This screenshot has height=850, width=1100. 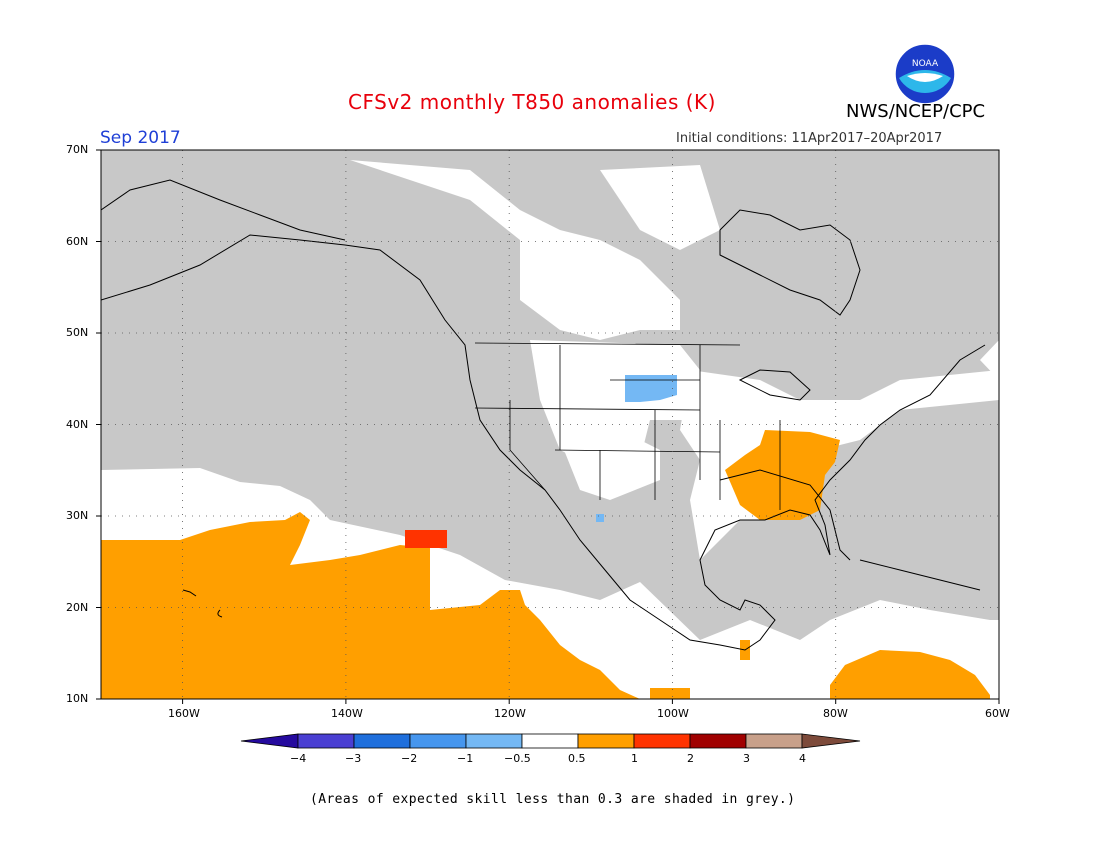 I want to click on forecast-month: Sep 2017, so click(x=140, y=138).